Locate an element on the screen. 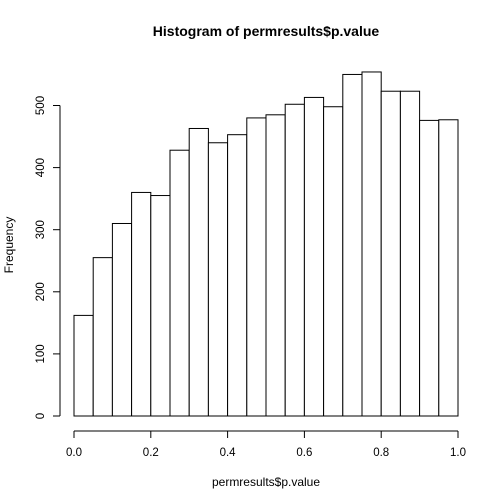 The image size is (504, 504). y-tick-label: 400 is located at coordinates (41, 167).